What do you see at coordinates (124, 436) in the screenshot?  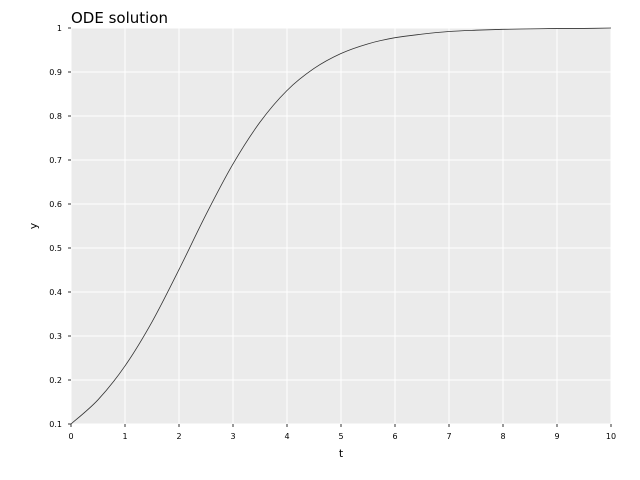 I see `x-tick-label: 1` at bounding box center [124, 436].